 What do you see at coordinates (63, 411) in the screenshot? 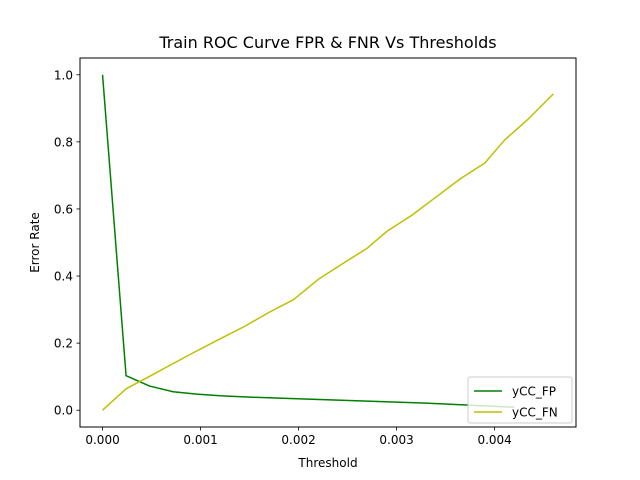
I see `y-tick-label: 0.0` at bounding box center [63, 411].